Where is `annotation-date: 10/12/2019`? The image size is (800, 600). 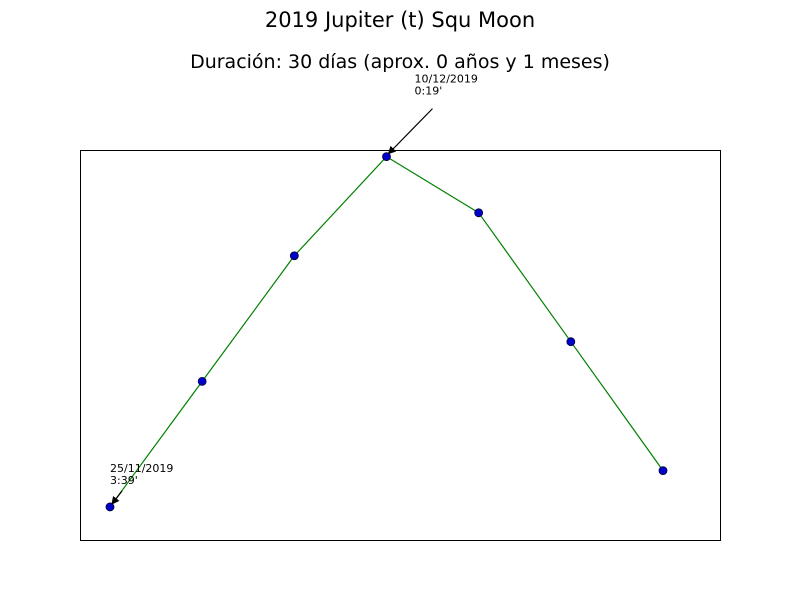 annotation-date: 10/12/2019 is located at coordinates (446, 79).